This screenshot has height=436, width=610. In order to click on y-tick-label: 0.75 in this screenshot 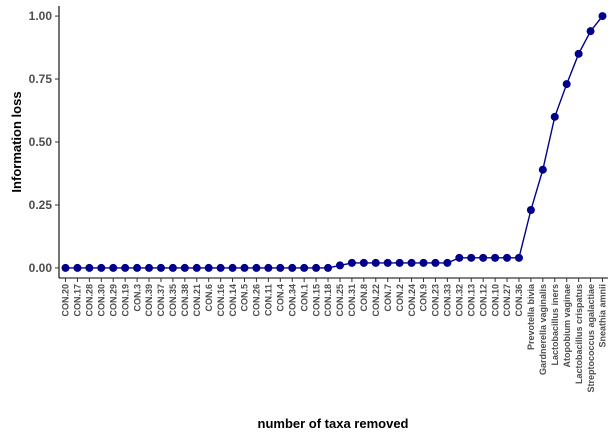, I will do `click(41, 79)`.